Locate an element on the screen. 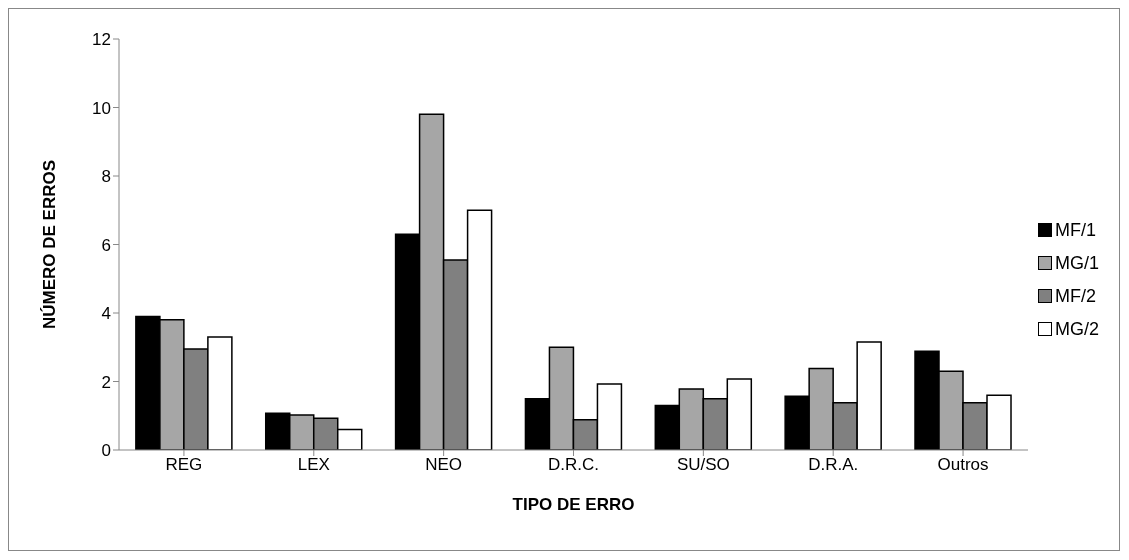 This screenshot has width=1129, height=560. x-tick-label: NEO is located at coordinates (444, 465).